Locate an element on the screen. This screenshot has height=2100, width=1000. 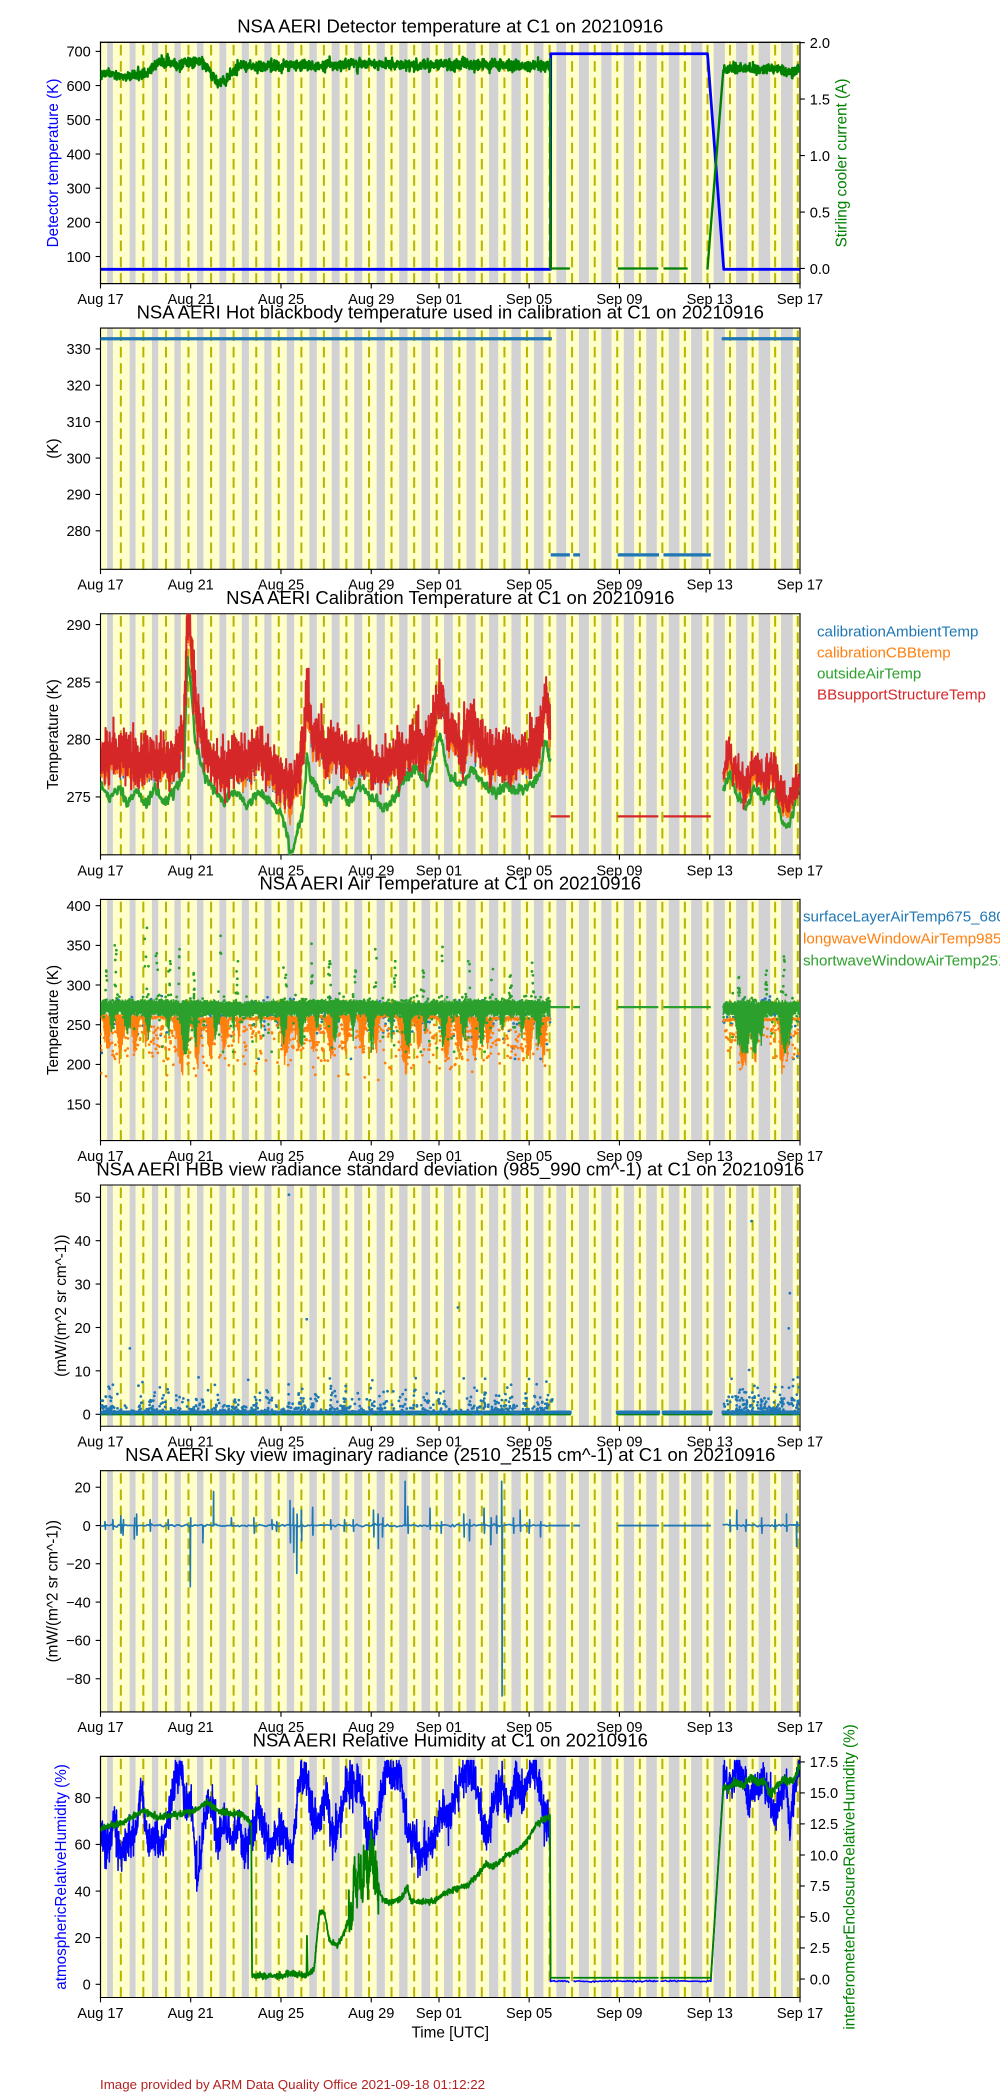
svg-text: 30 is located at coordinates (83, 1285).